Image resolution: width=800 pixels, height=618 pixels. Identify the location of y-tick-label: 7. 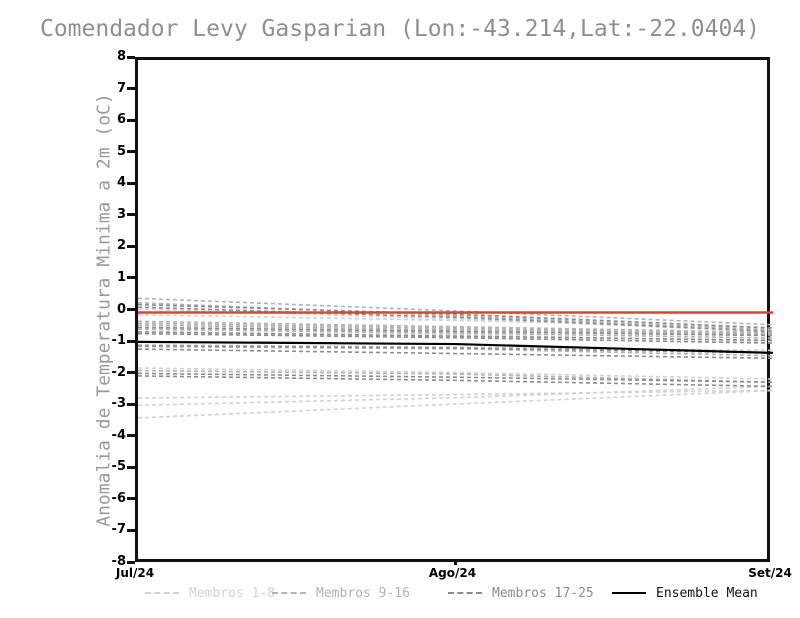
(121, 88).